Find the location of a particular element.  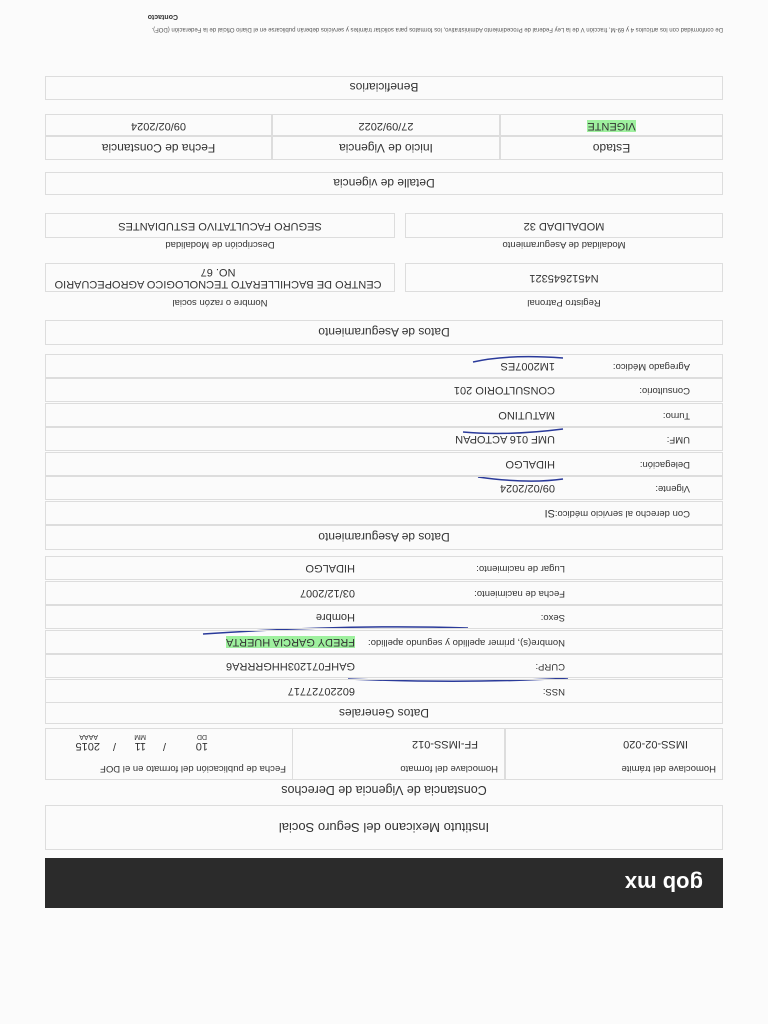

field-label: UMF: is located at coordinates (678, 440).